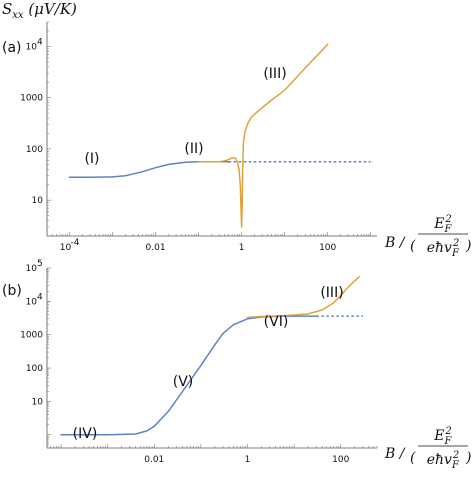 This screenshot has width=474, height=481. Describe the element at coordinates (183, 382) in the screenshot. I see `region-label: (V)` at that location.